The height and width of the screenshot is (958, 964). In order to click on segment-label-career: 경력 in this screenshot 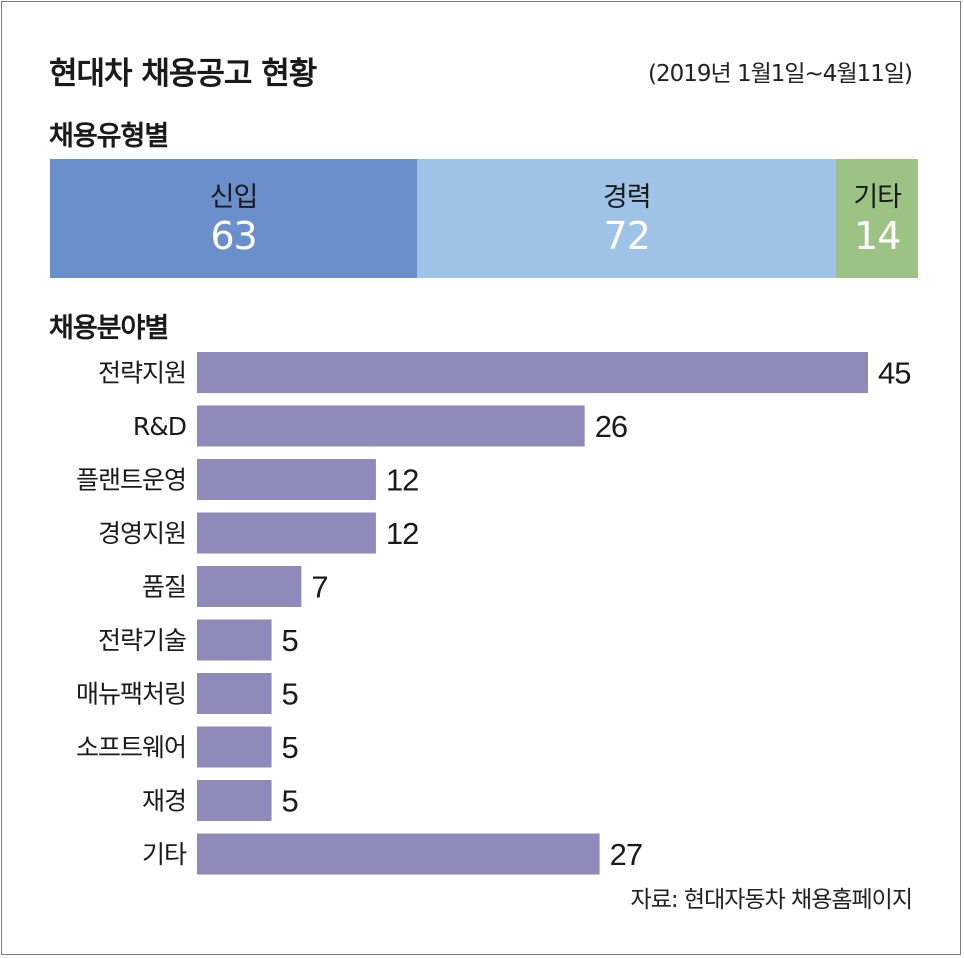, I will do `click(627, 197)`.